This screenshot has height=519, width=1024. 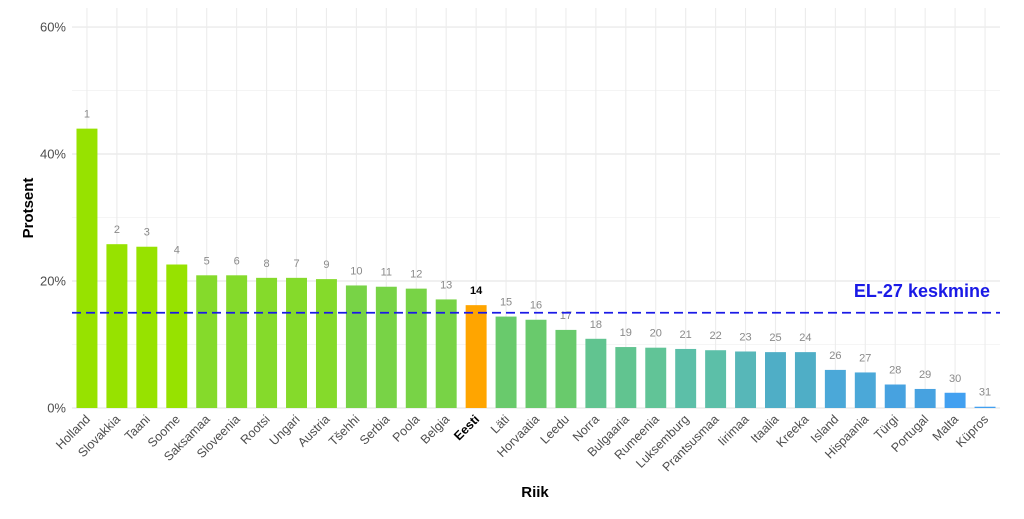 I want to click on y-tick-label: 60%, so click(x=53, y=27).